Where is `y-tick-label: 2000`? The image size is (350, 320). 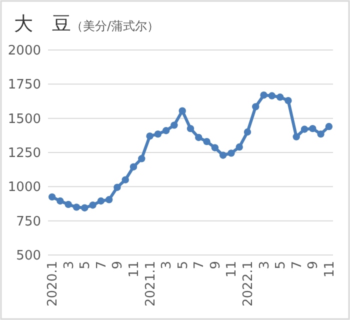
y-tick-label: 2000 is located at coordinates (24, 51).